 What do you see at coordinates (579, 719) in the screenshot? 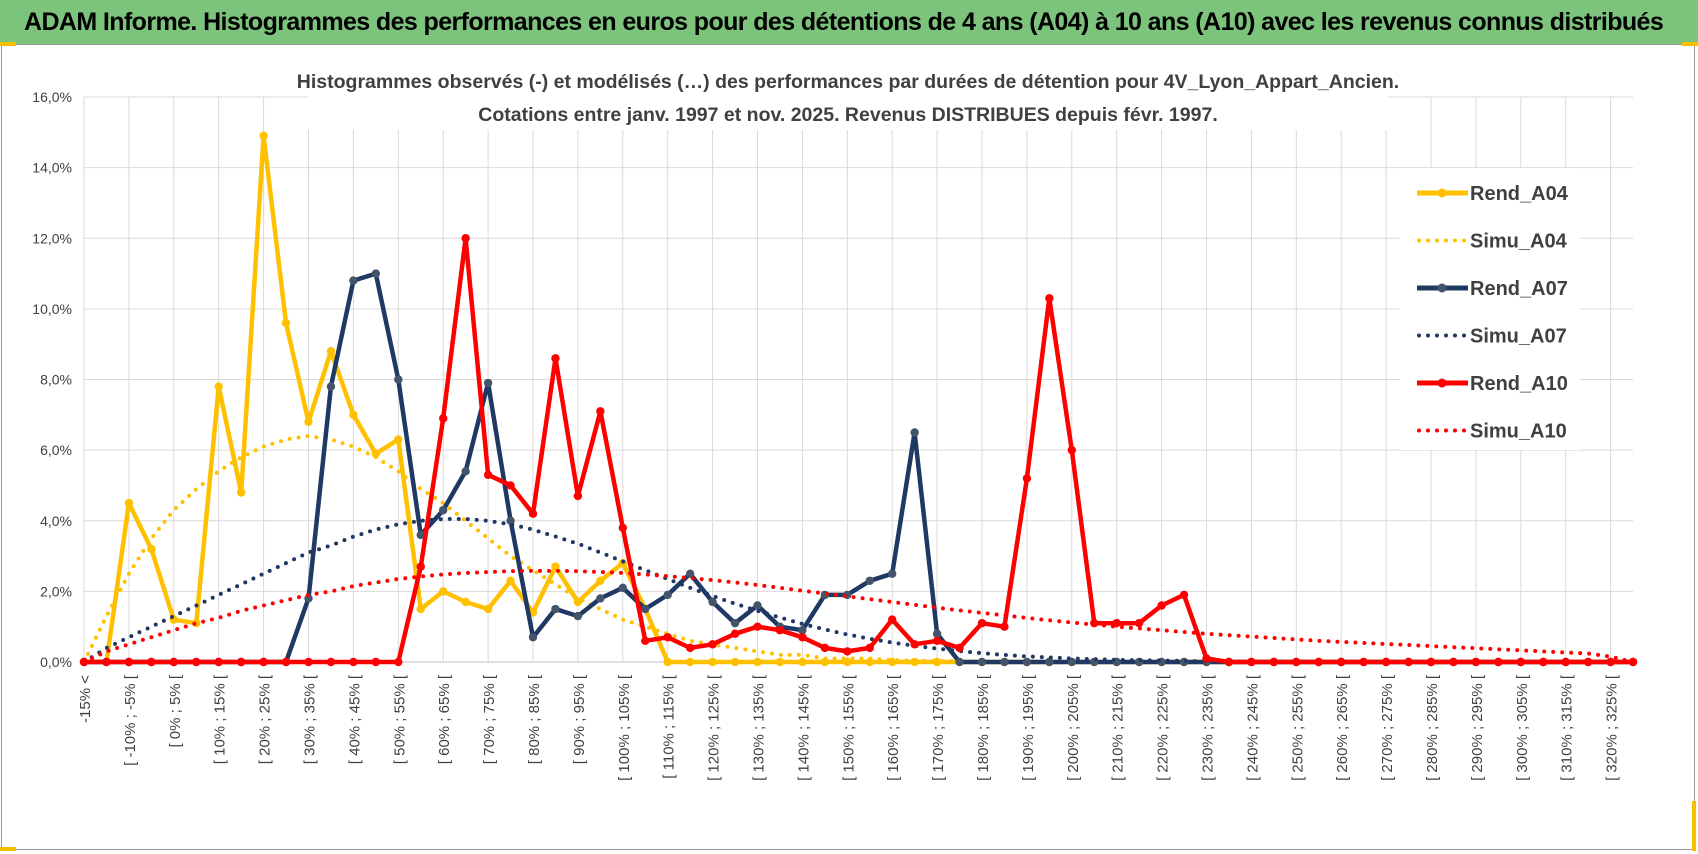
I see `x-tick-label: [ 90% ; 95% [` at bounding box center [579, 719].